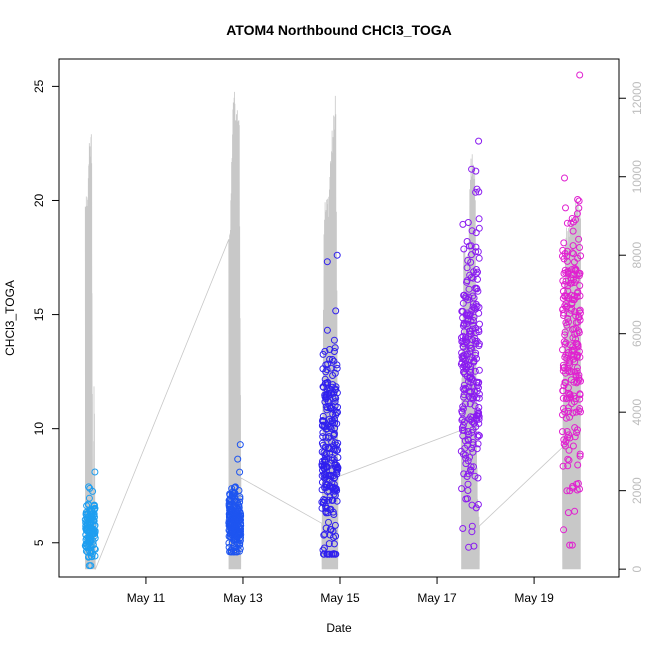  Describe the element at coordinates (39, 200) in the screenshot. I see `y-tick-label: 20` at that location.